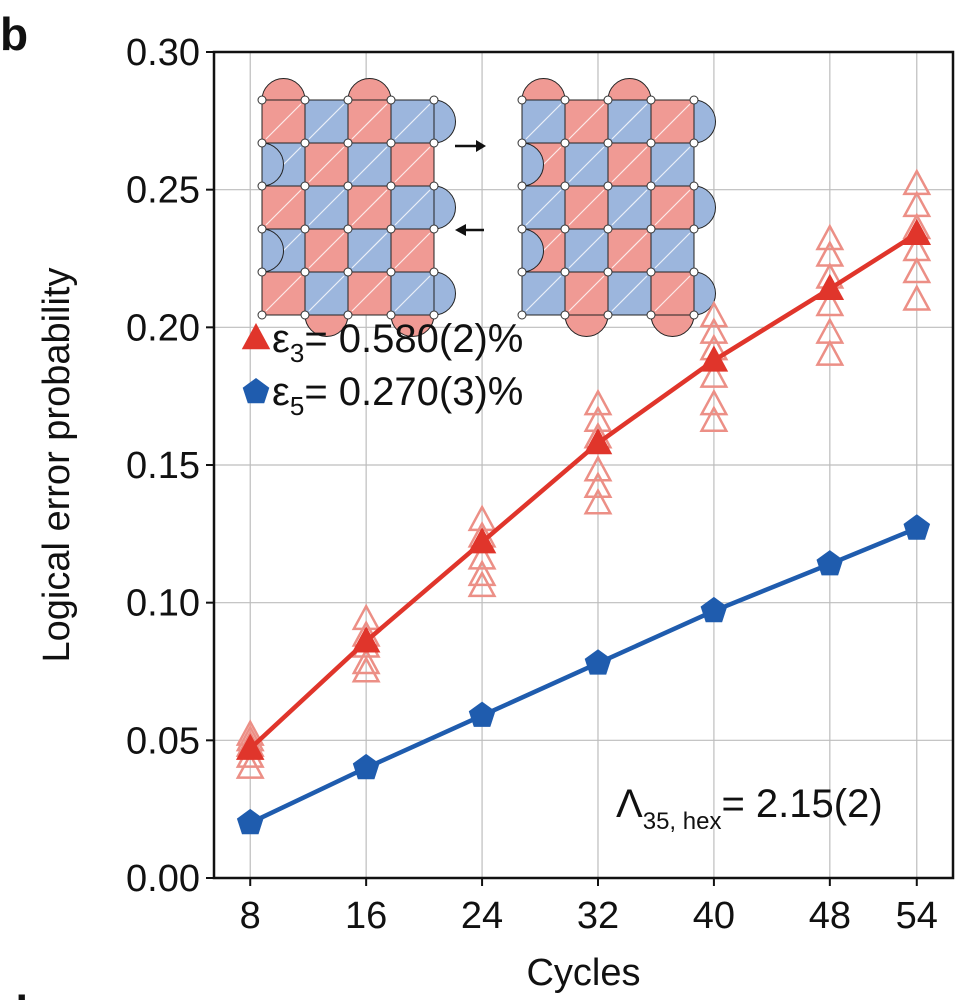 The width and height of the screenshot is (979, 1000). I want to click on legend-triangle-marker, so click(256, 336).